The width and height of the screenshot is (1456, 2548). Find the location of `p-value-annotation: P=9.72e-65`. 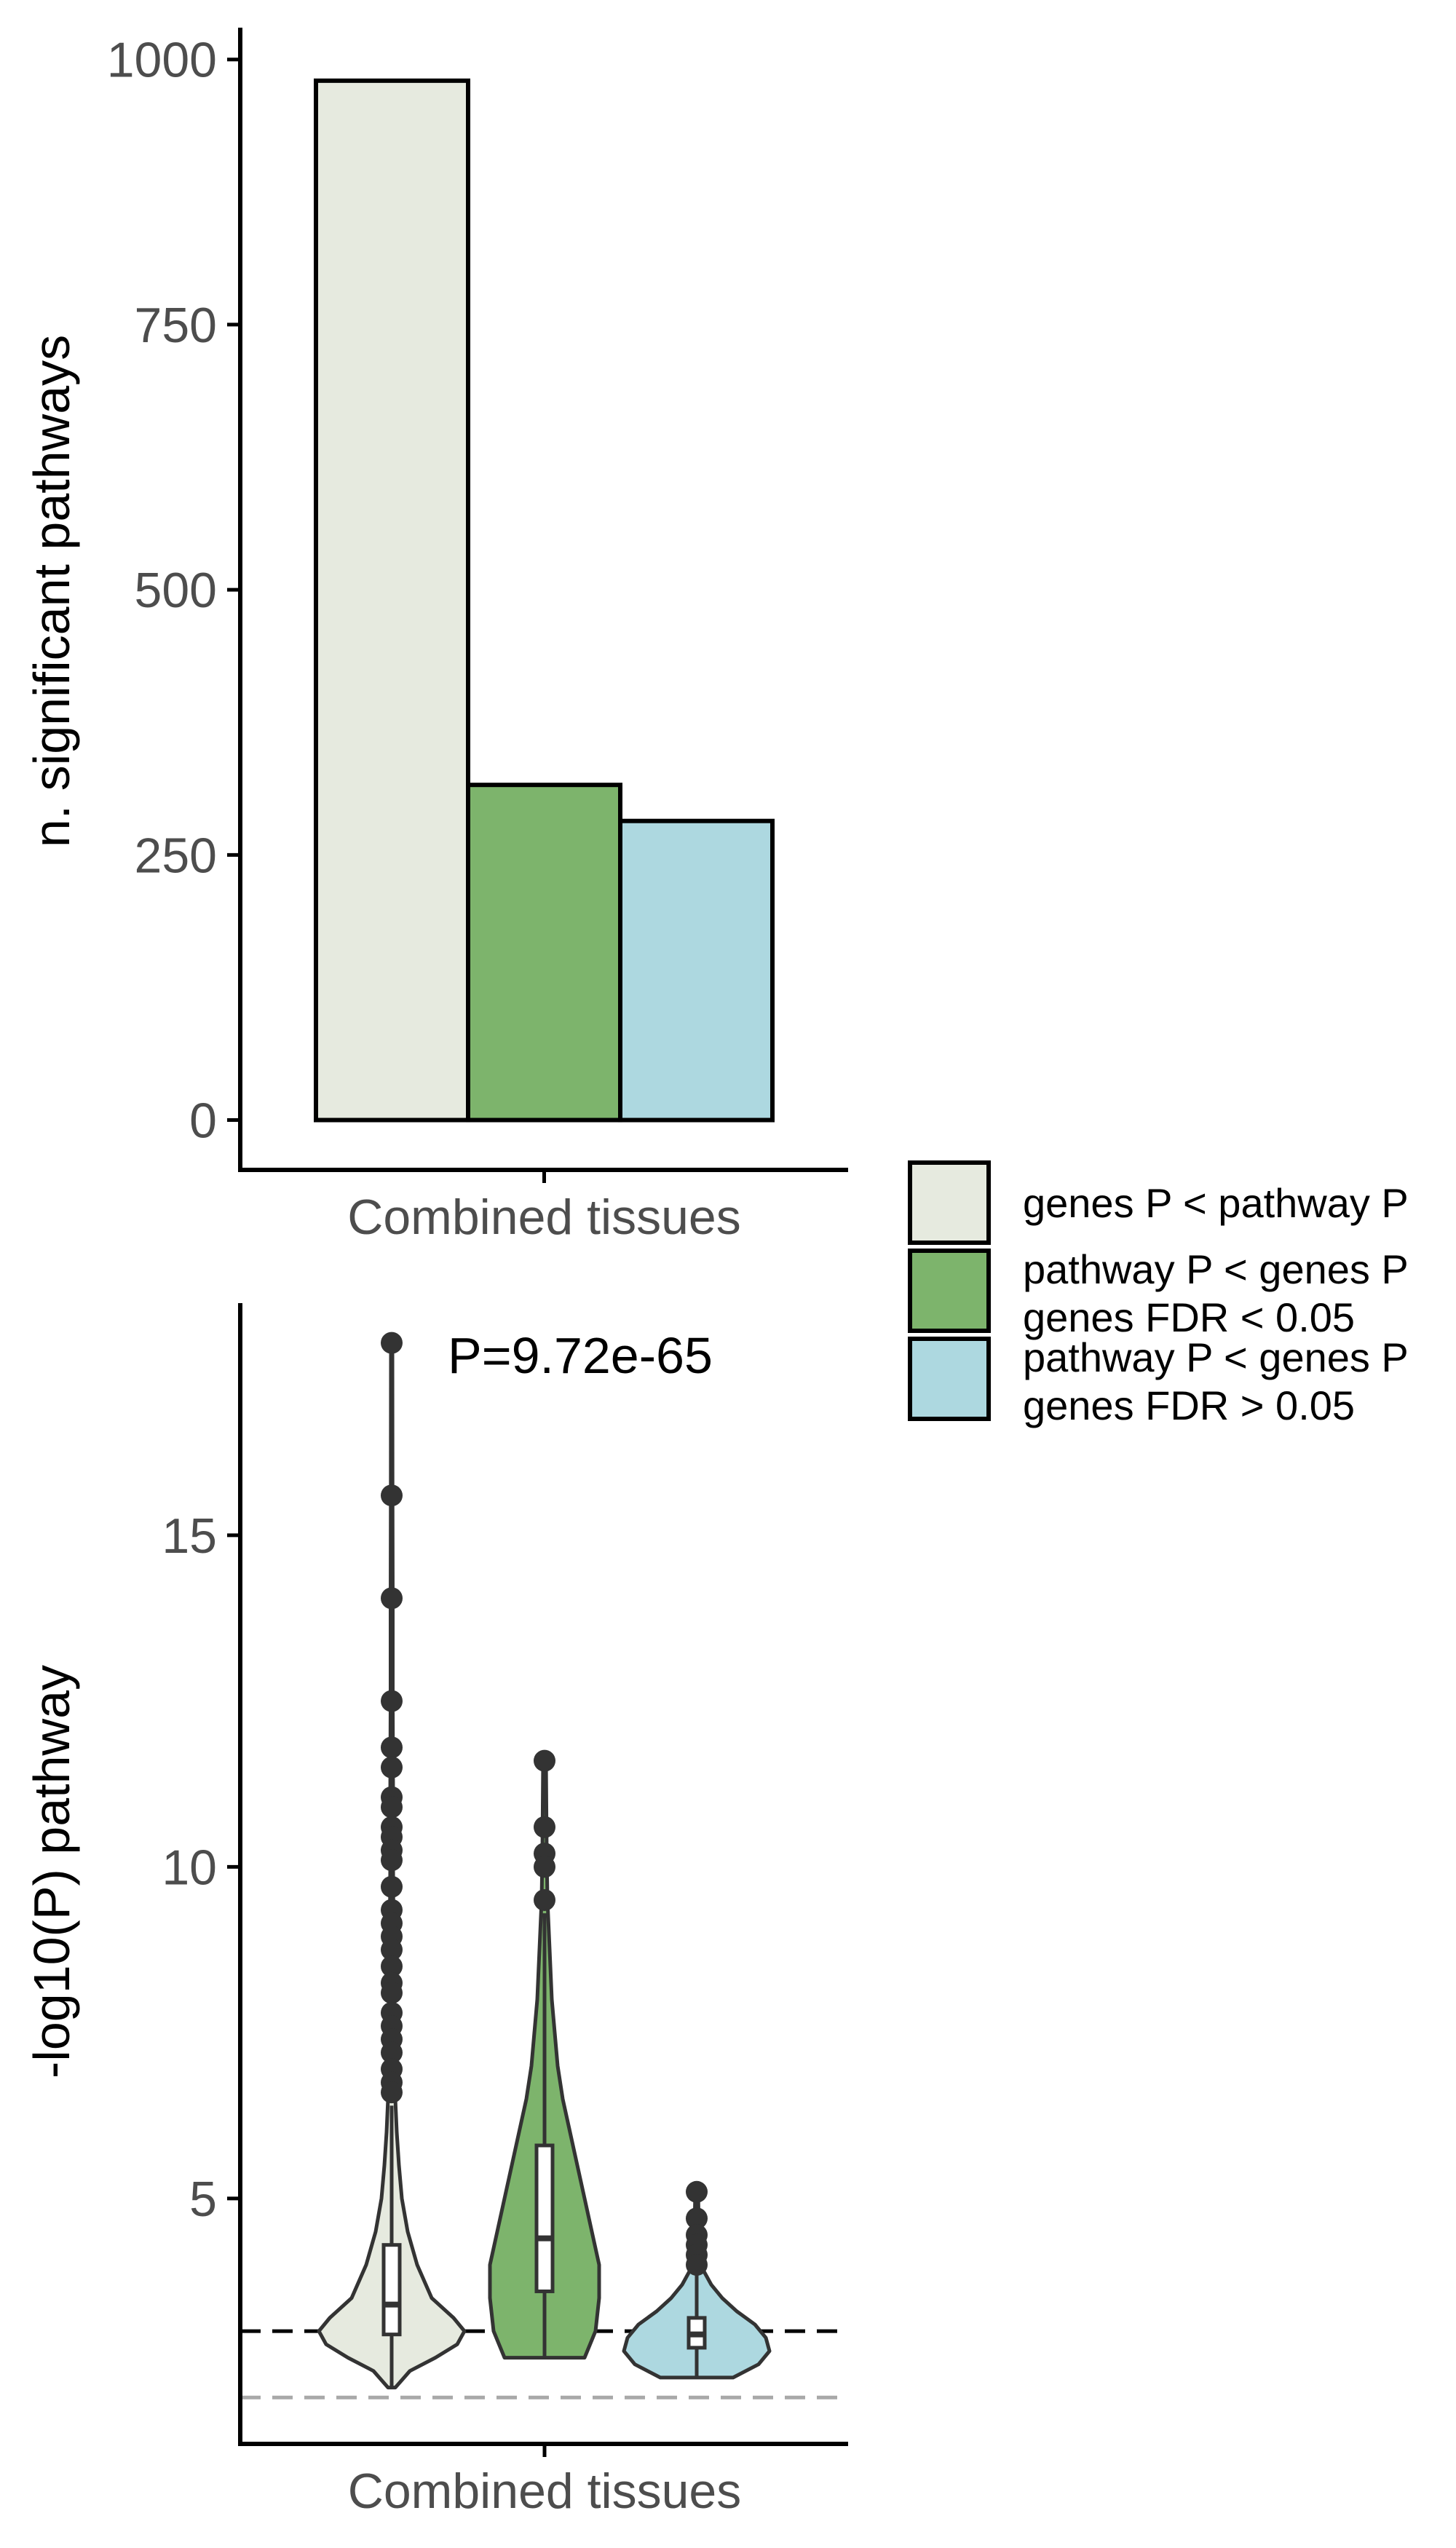

p-value-annotation: P=9.72e-65 is located at coordinates (580, 1355).